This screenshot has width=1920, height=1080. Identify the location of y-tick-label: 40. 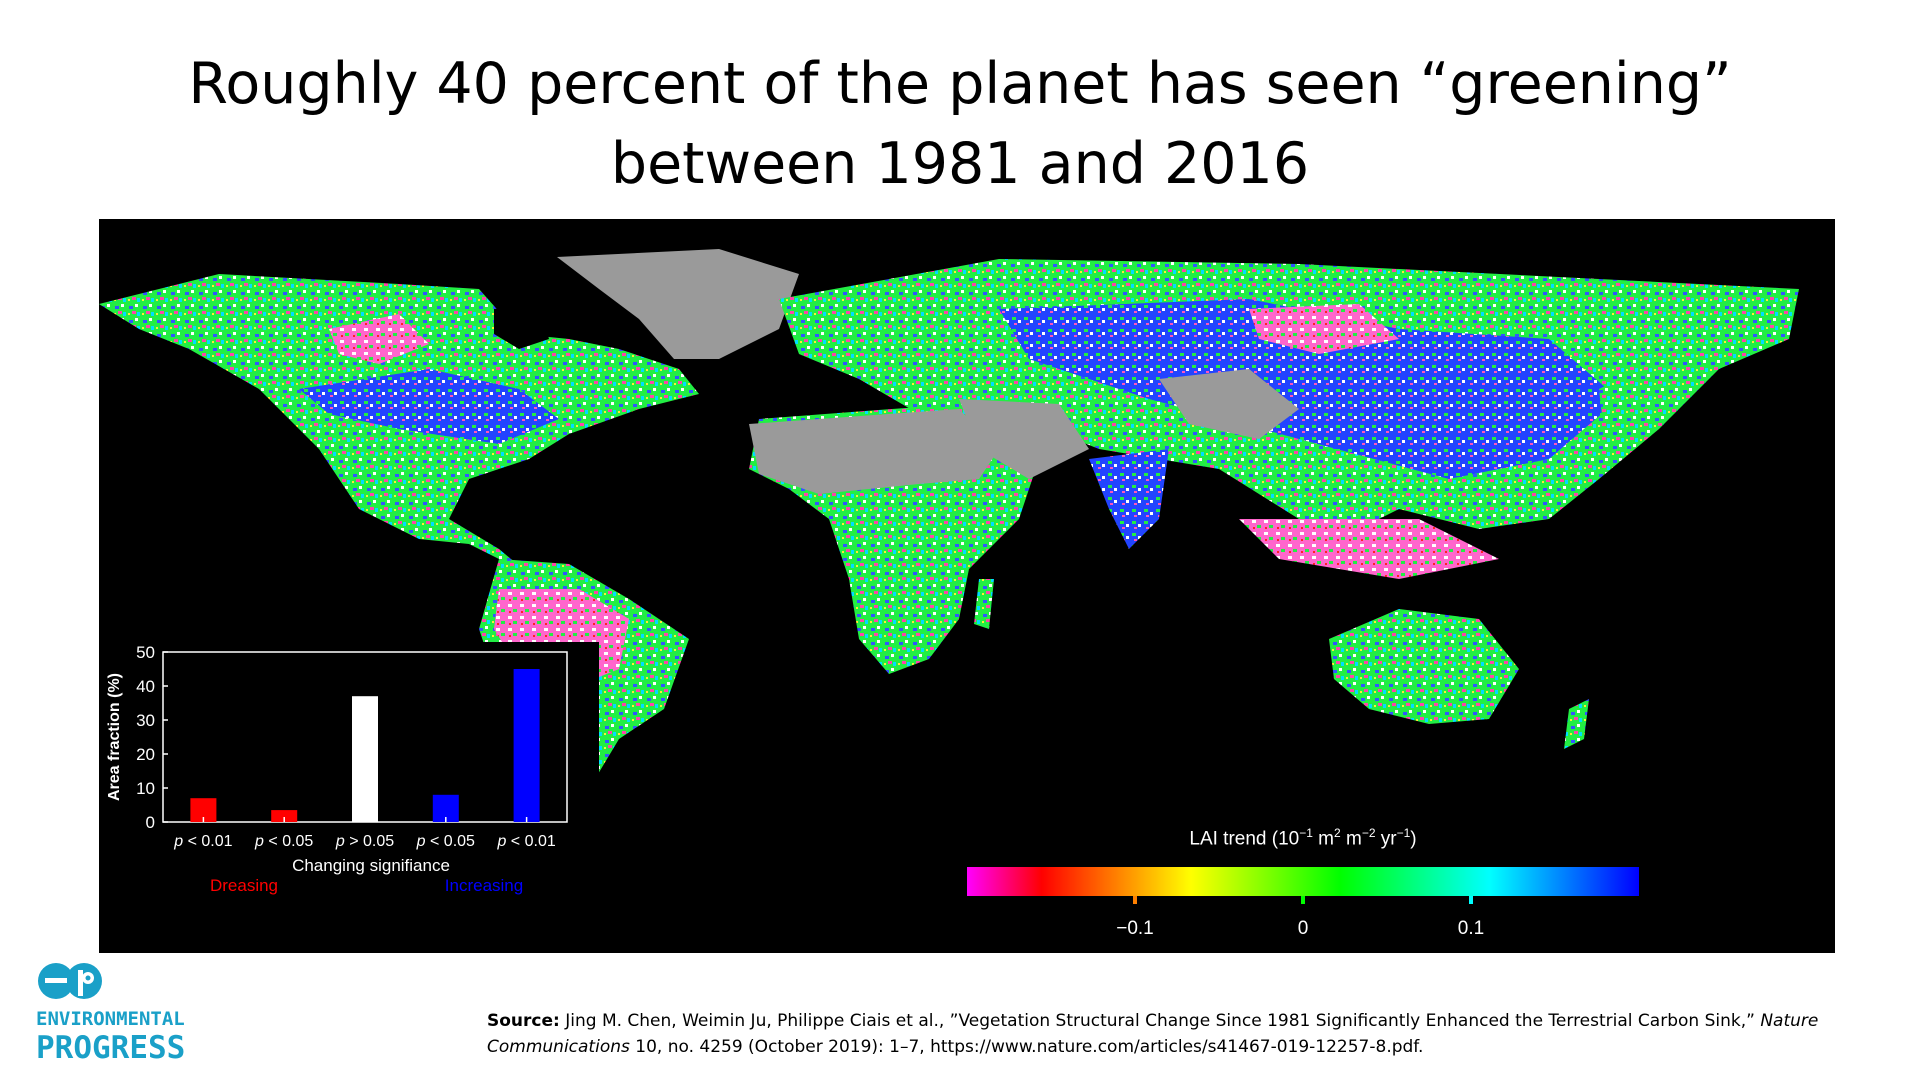
(145, 686).